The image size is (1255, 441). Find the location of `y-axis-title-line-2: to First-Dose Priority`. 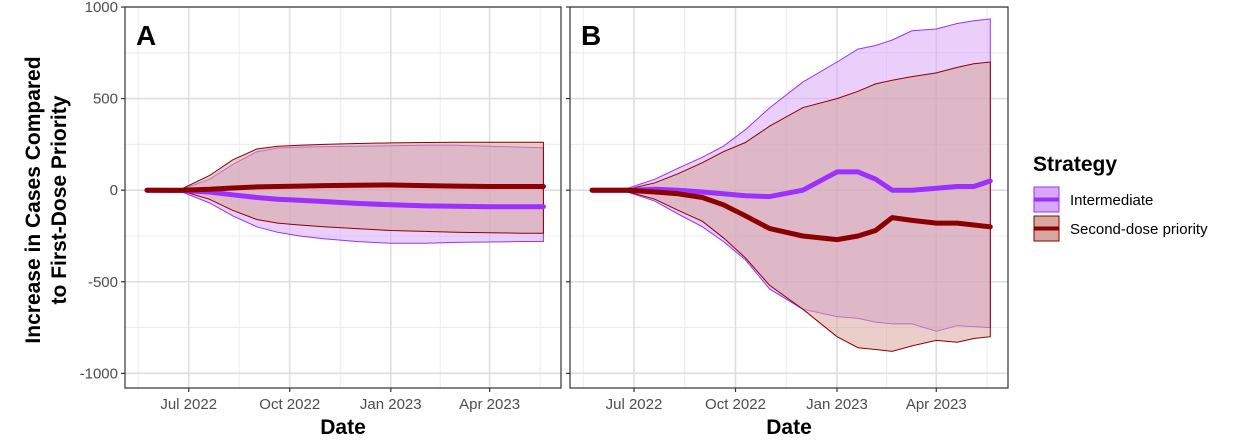

y-axis-title-line-2: to First-Dose Priority is located at coordinates (59, 199).